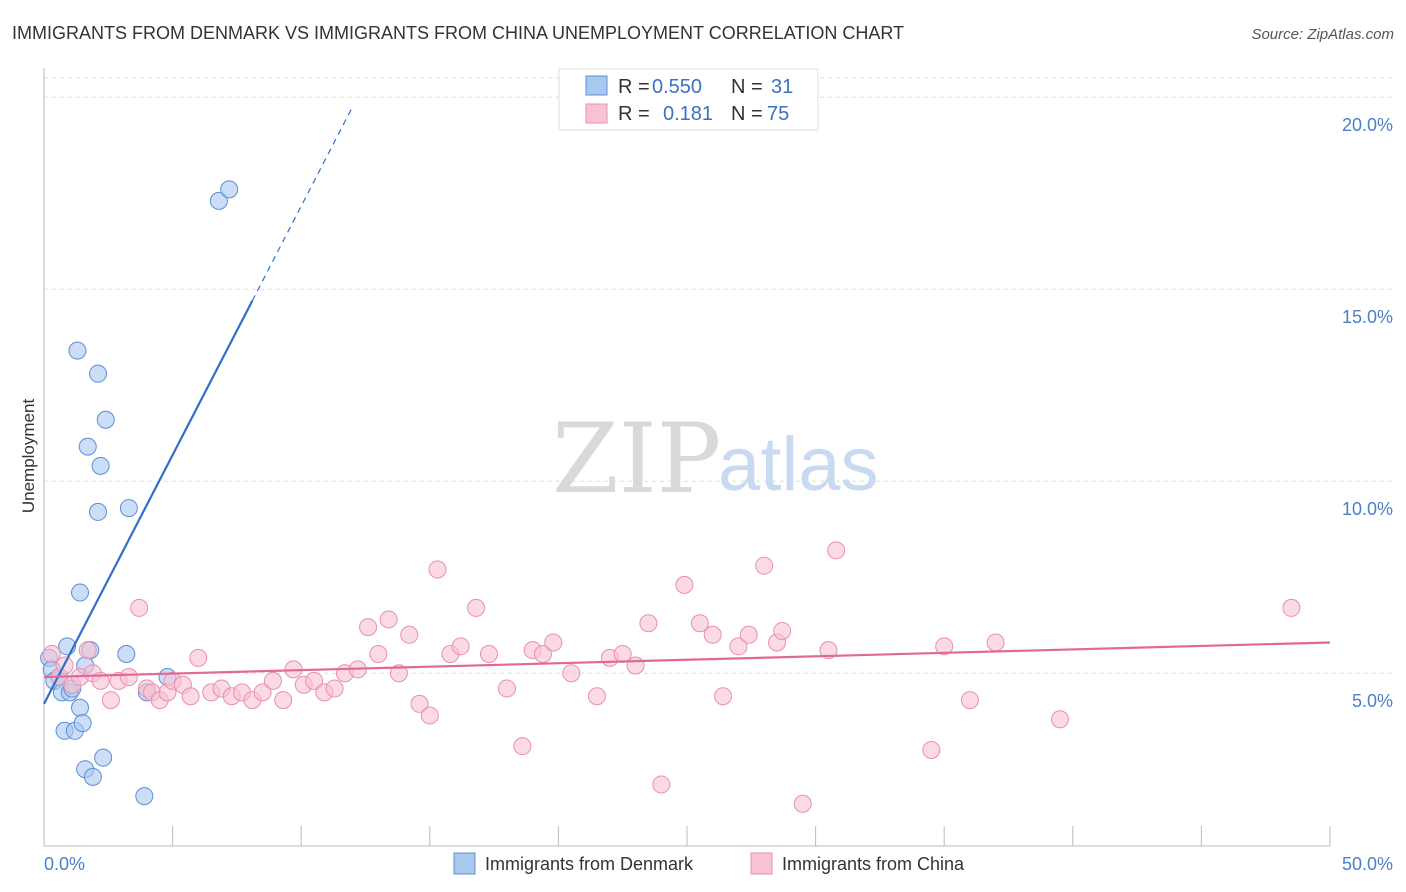  What do you see at coordinates (634, 87) in the screenshot?
I see `legend-r-label-denmark: R =` at bounding box center [634, 87].